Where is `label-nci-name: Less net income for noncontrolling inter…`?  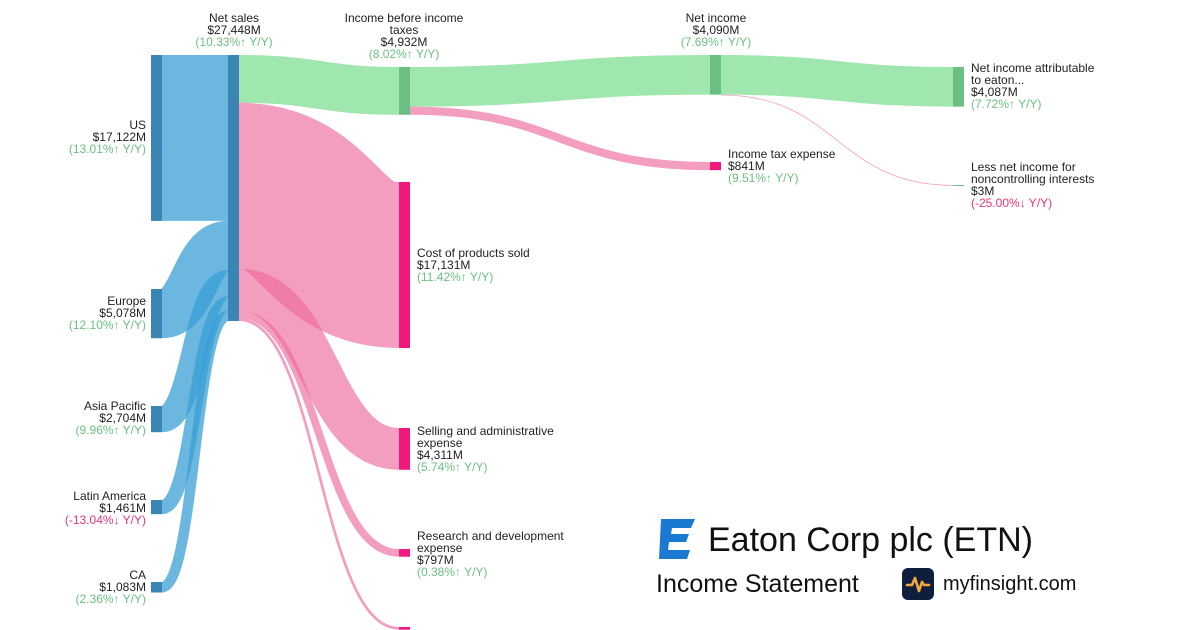
label-nci-name: Less net income for noncontrolling inter… is located at coordinates (1033, 173).